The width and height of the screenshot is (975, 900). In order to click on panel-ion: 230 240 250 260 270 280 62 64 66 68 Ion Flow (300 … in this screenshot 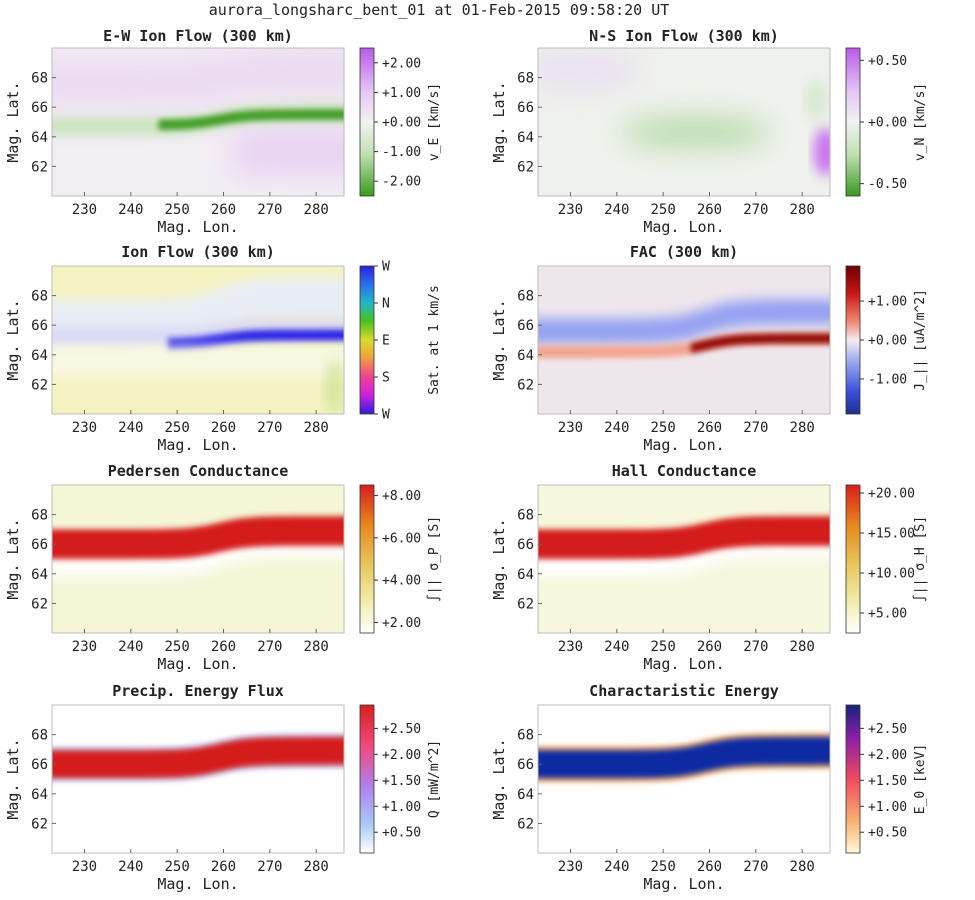, I will do `click(223, 348)`.